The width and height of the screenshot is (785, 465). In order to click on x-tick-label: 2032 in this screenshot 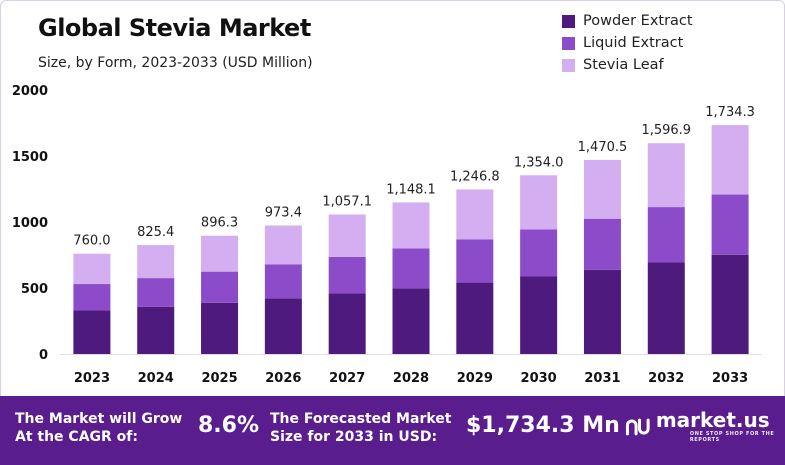, I will do `click(666, 378)`.